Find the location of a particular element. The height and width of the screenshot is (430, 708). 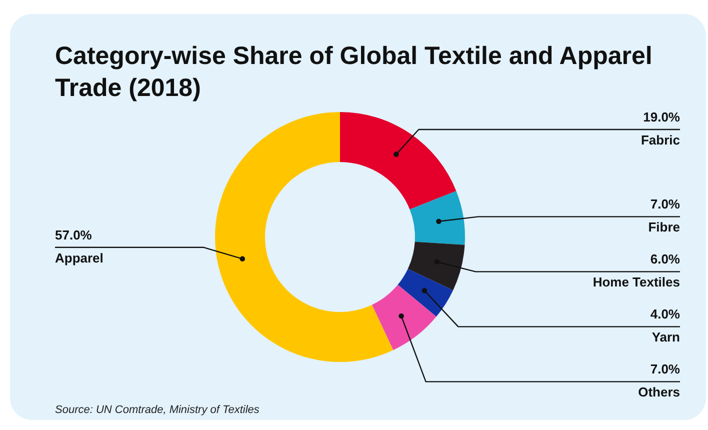

slice-label: Home Textiles is located at coordinates (636, 282).